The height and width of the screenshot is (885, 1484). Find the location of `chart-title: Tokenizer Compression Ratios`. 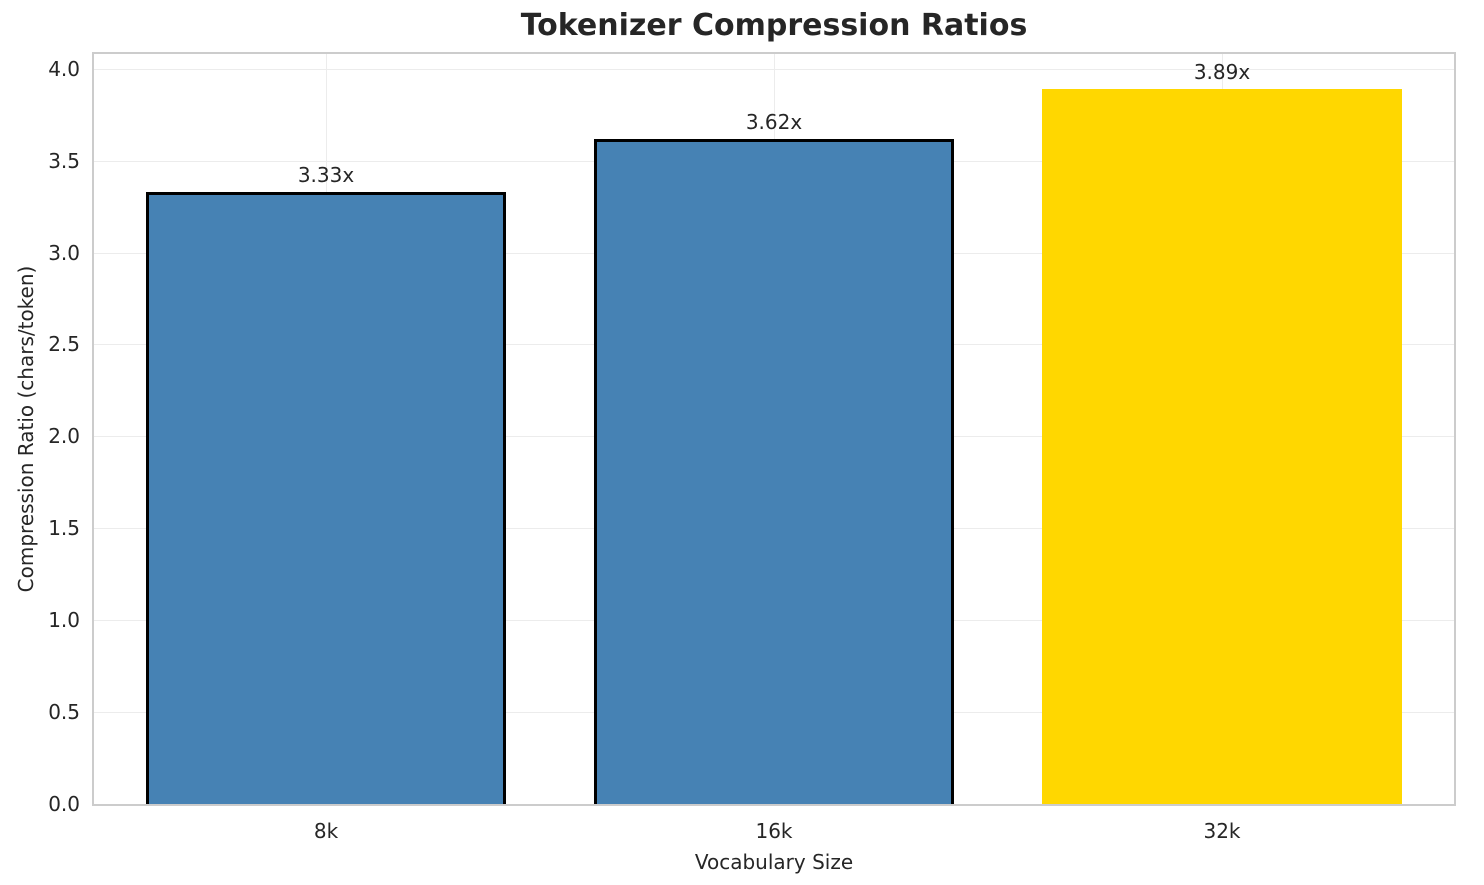

chart-title: Tokenizer Compression Ratios is located at coordinates (774, 25).